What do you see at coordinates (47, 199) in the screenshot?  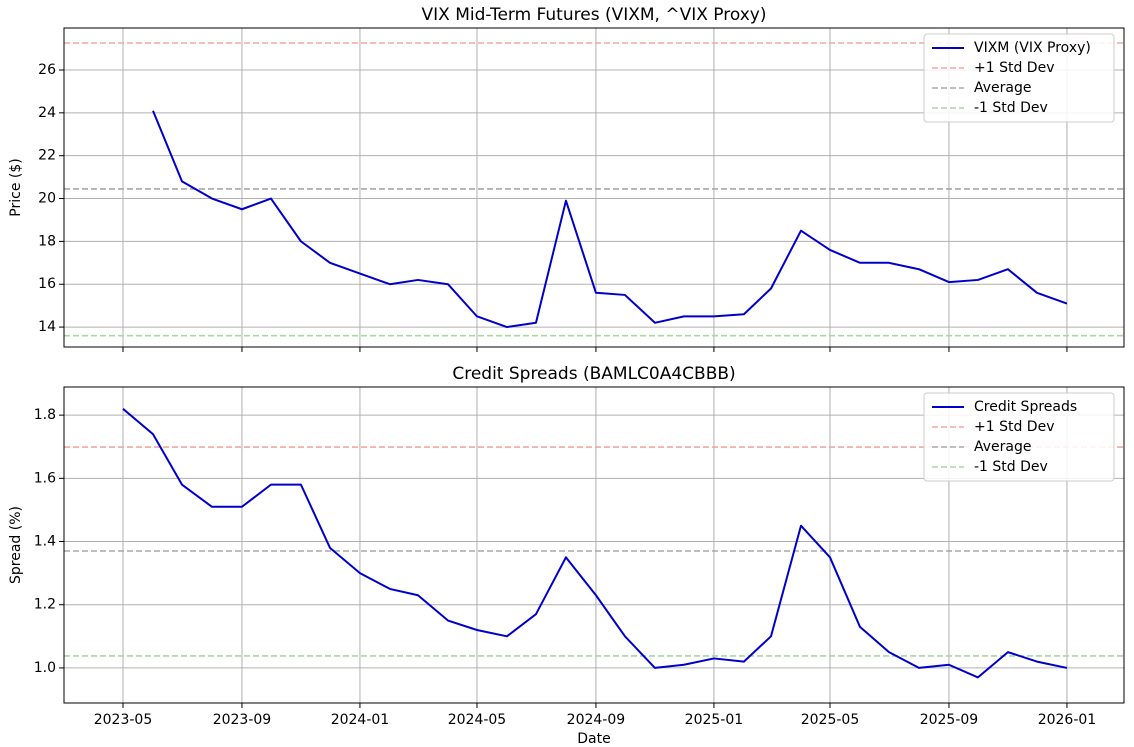 I see `y-tick-label: 20` at bounding box center [47, 199].